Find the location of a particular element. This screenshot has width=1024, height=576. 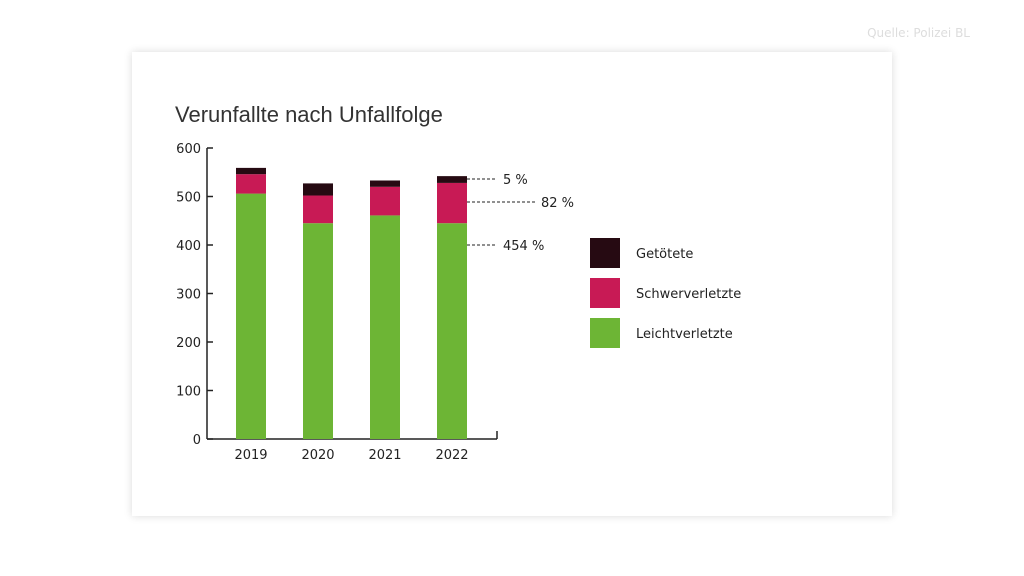

y-tick-label: 500 is located at coordinates (188, 198).